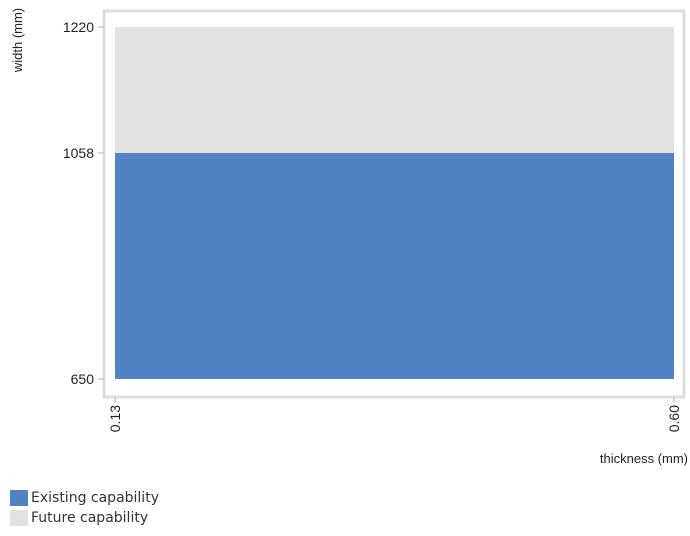 This screenshot has width=690, height=536. I want to click on legend-label-future: Future capability, so click(90, 518).